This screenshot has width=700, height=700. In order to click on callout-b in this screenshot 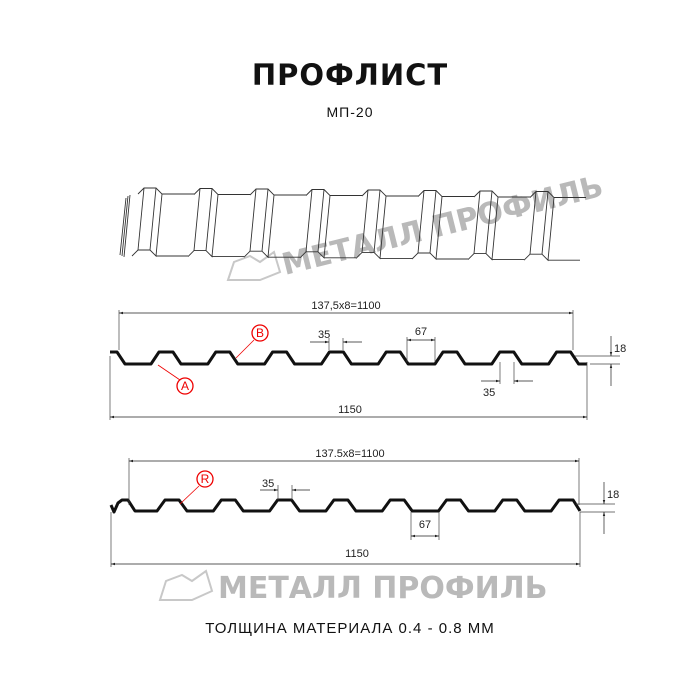, I will do `click(260, 333)`.